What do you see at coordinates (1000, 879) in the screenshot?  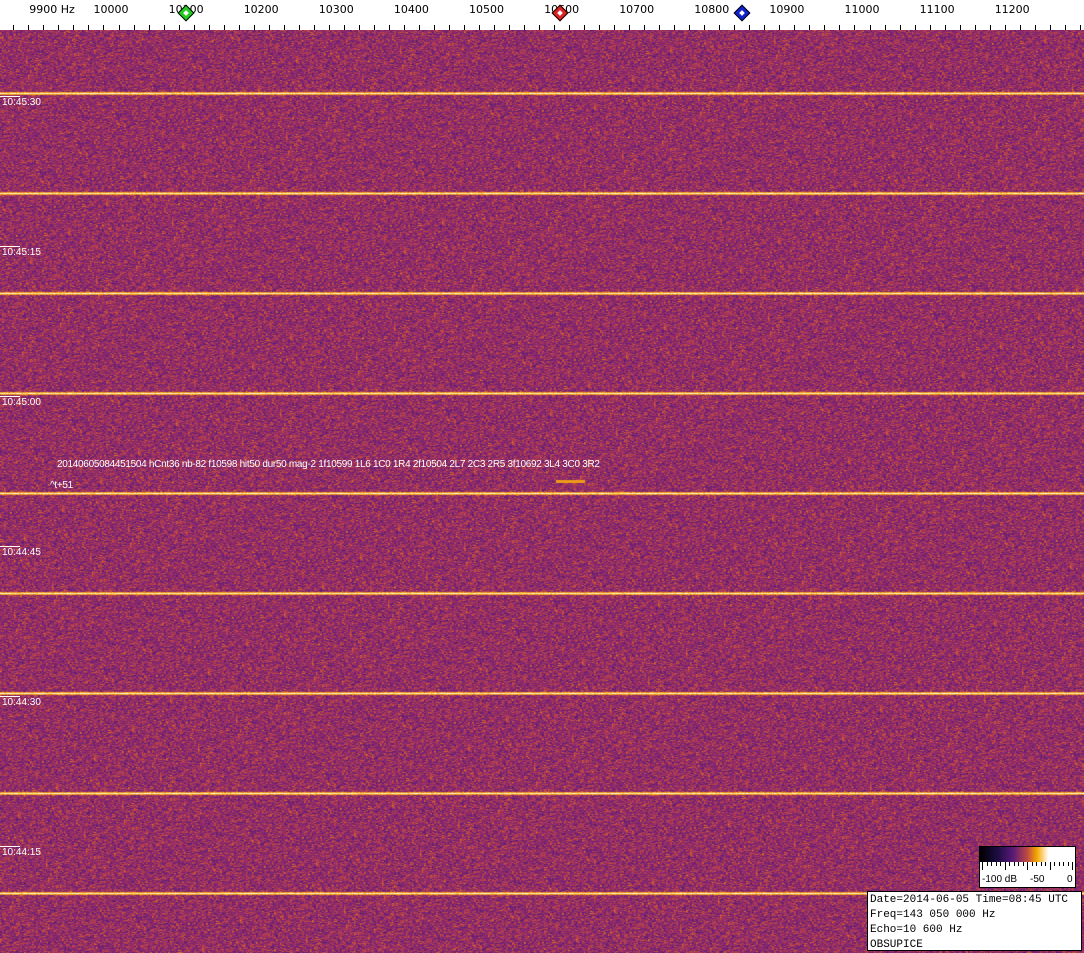 I see `colorbar-label-min: -100 dB` at bounding box center [1000, 879].